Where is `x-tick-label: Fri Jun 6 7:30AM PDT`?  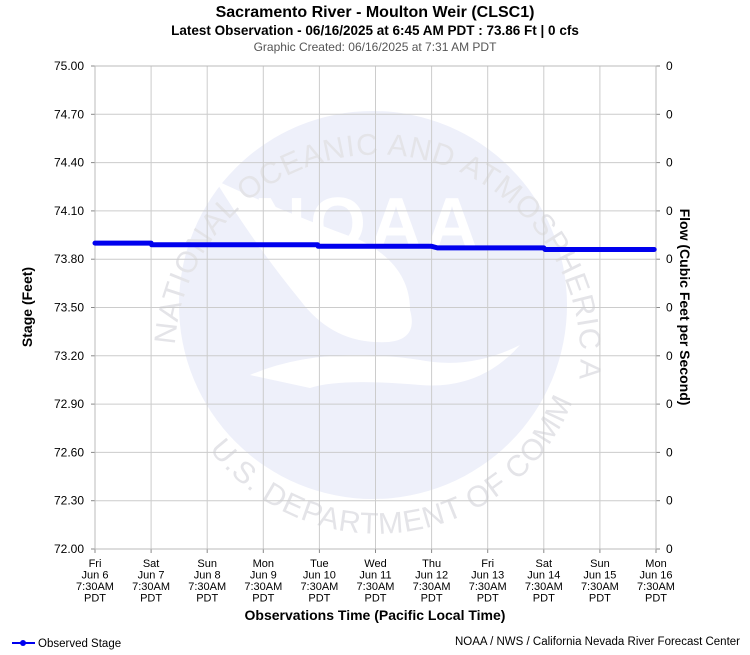
x-tick-label: Fri Jun 6 7:30AM PDT is located at coordinates (95, 581).